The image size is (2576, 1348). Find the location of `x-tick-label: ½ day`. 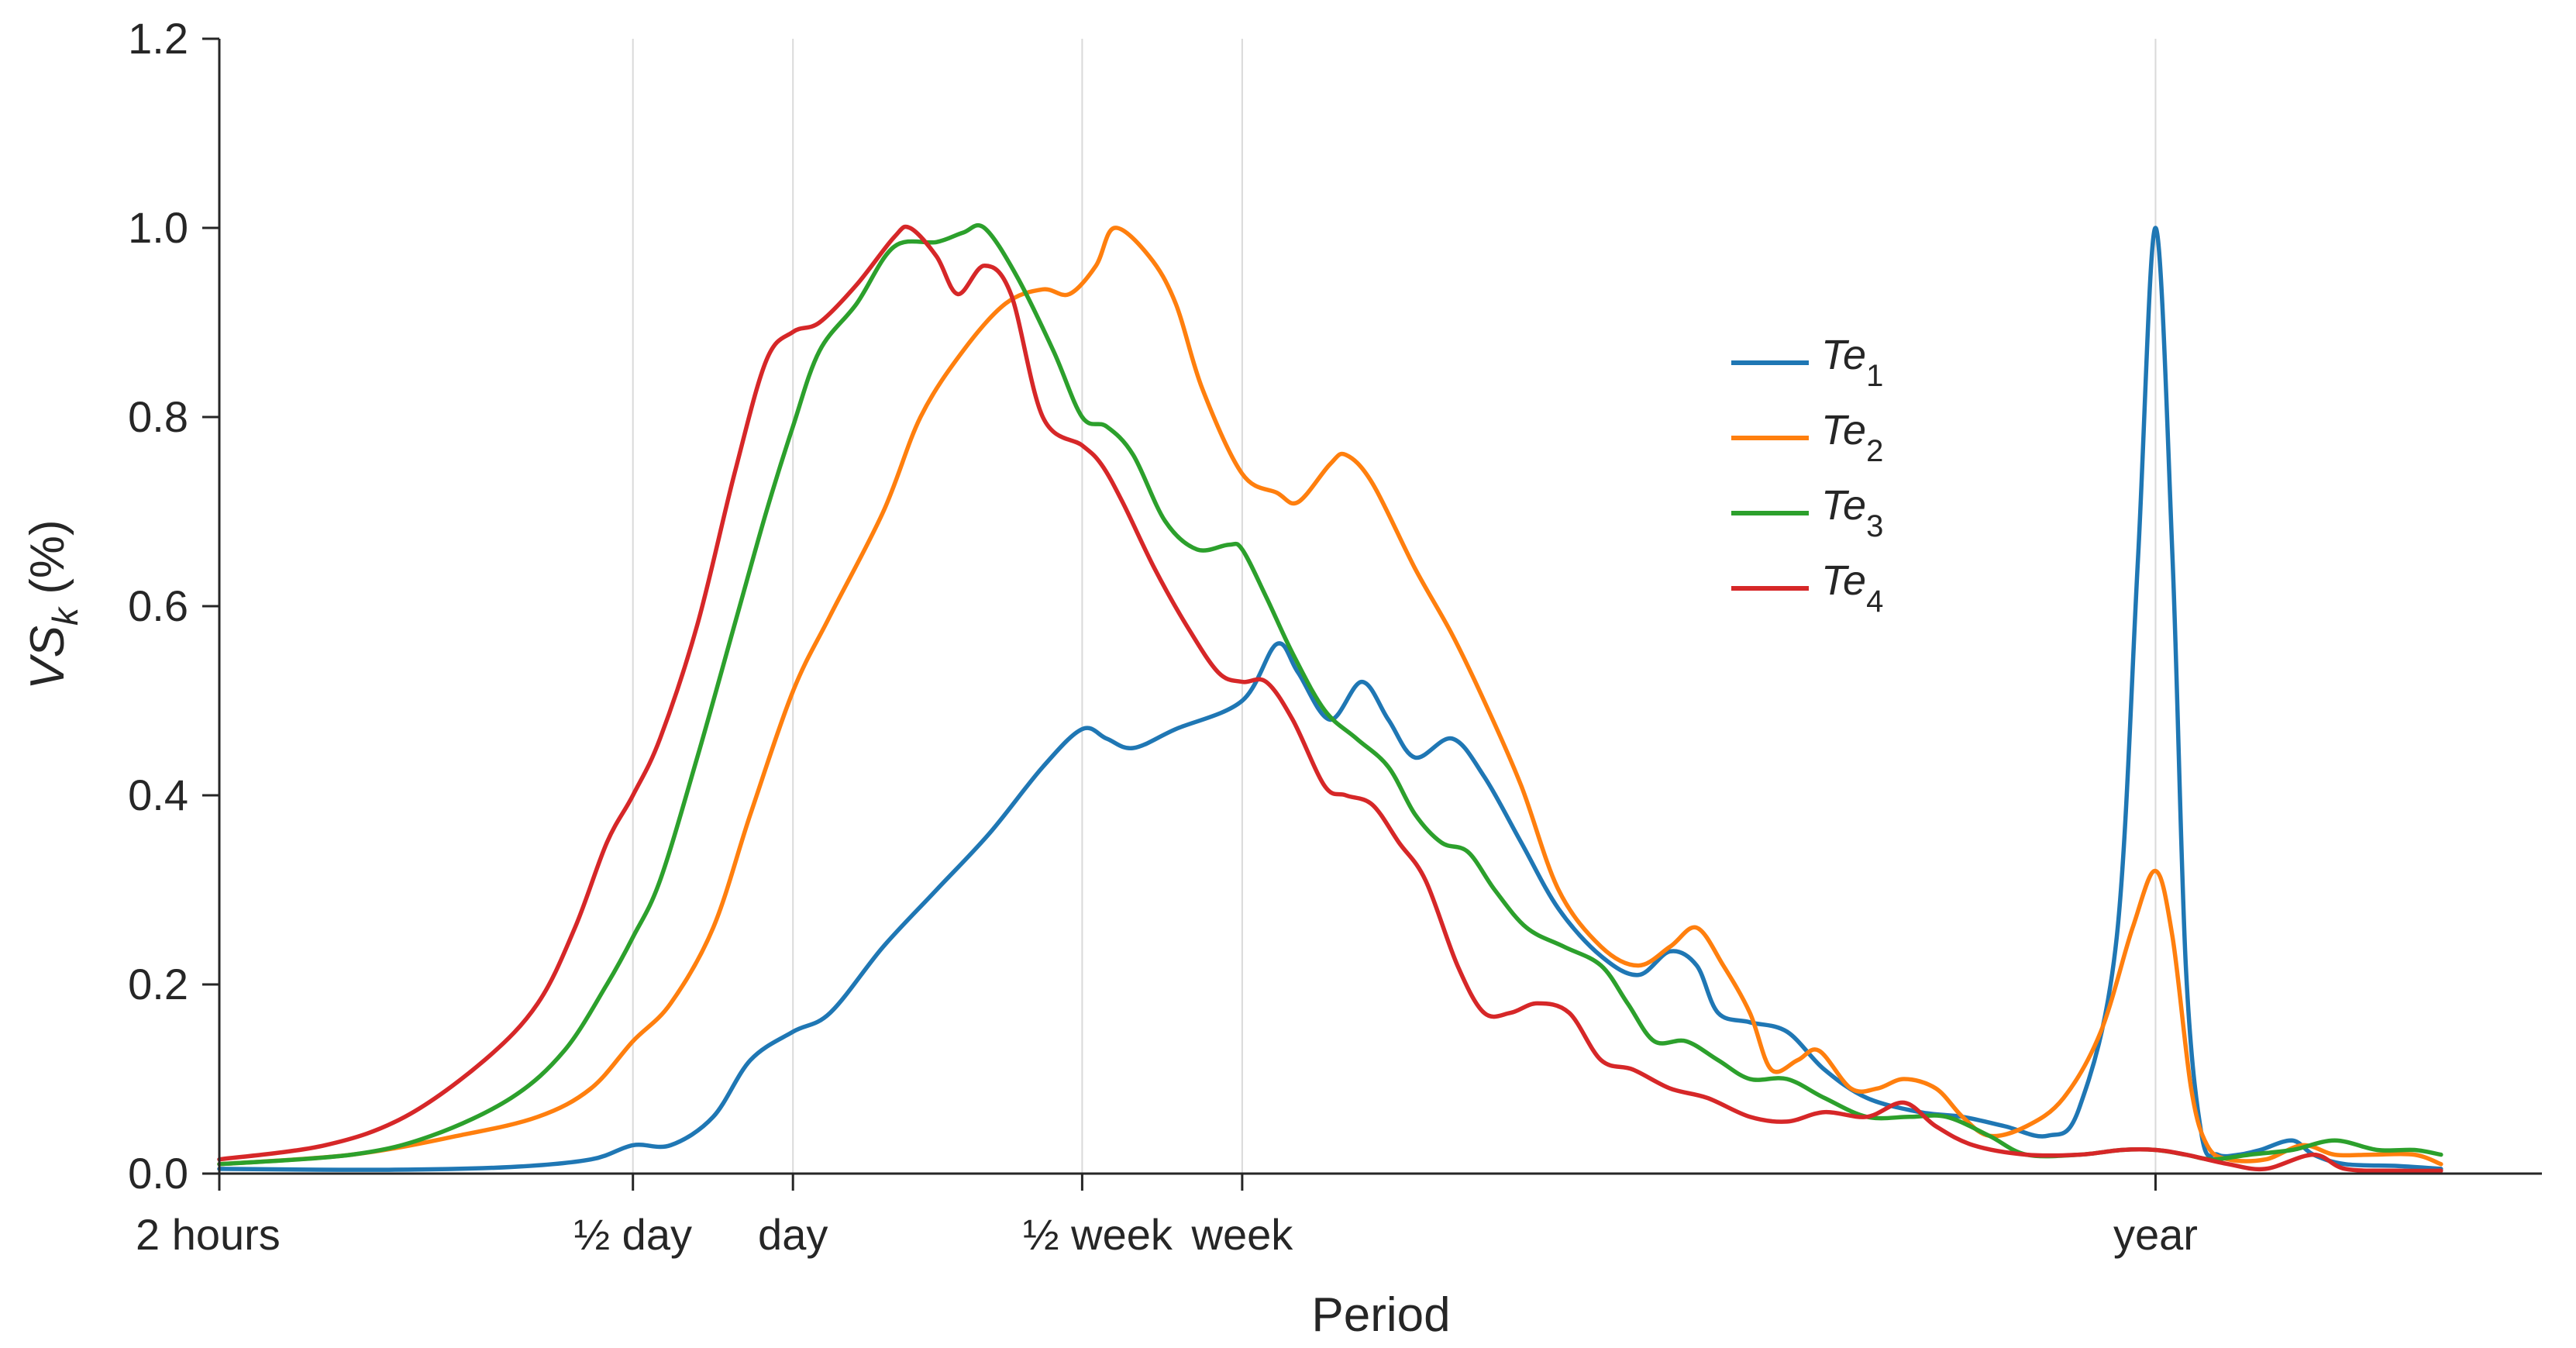

x-tick-label: ½ day is located at coordinates (632, 1234).